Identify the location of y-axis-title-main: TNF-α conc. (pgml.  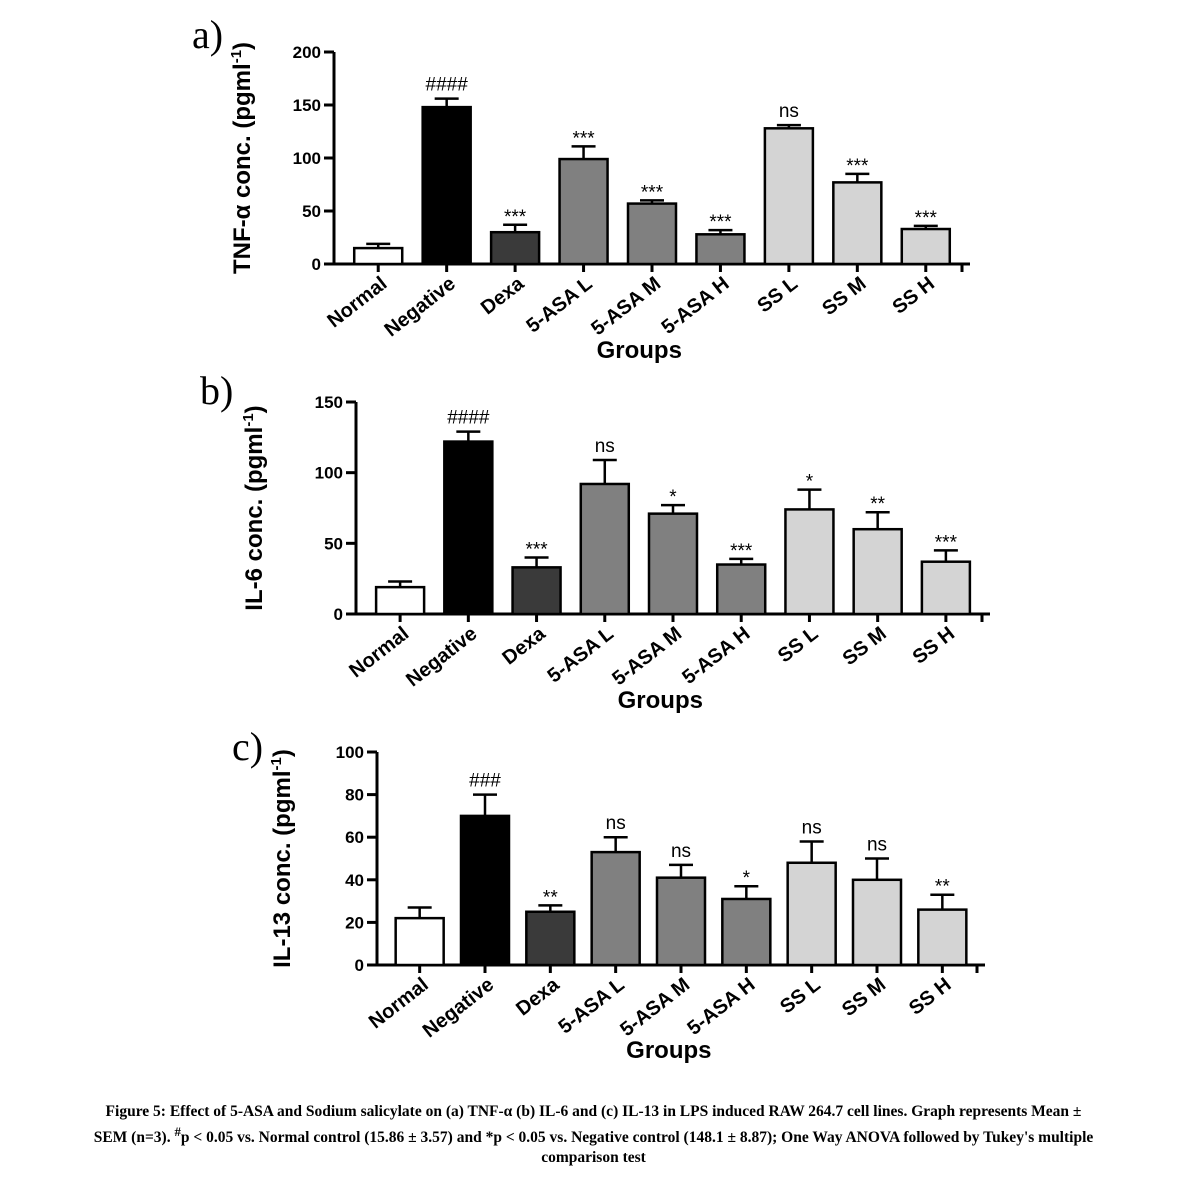
(242, 168).